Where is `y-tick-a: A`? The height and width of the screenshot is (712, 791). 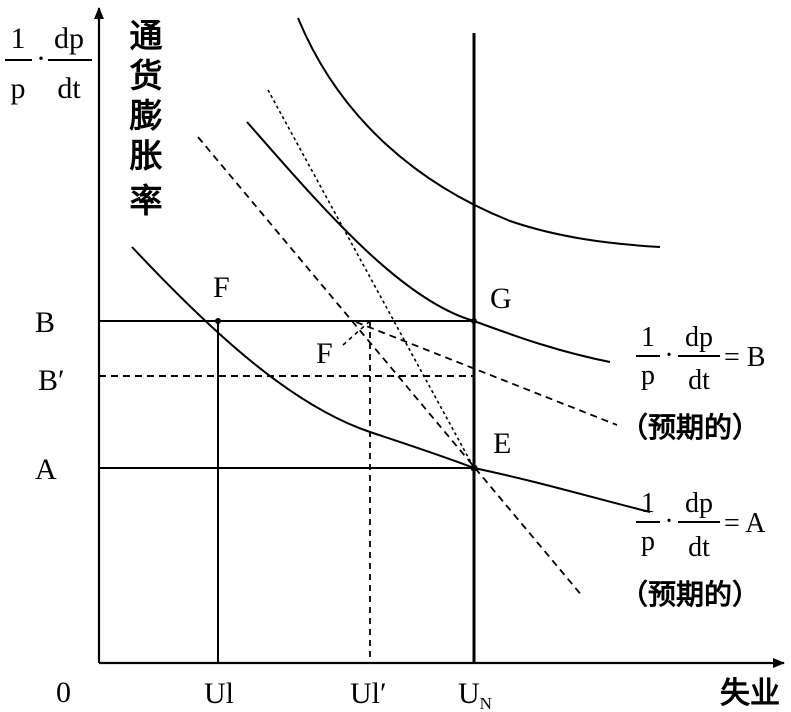
y-tick-a: A is located at coordinates (46, 469).